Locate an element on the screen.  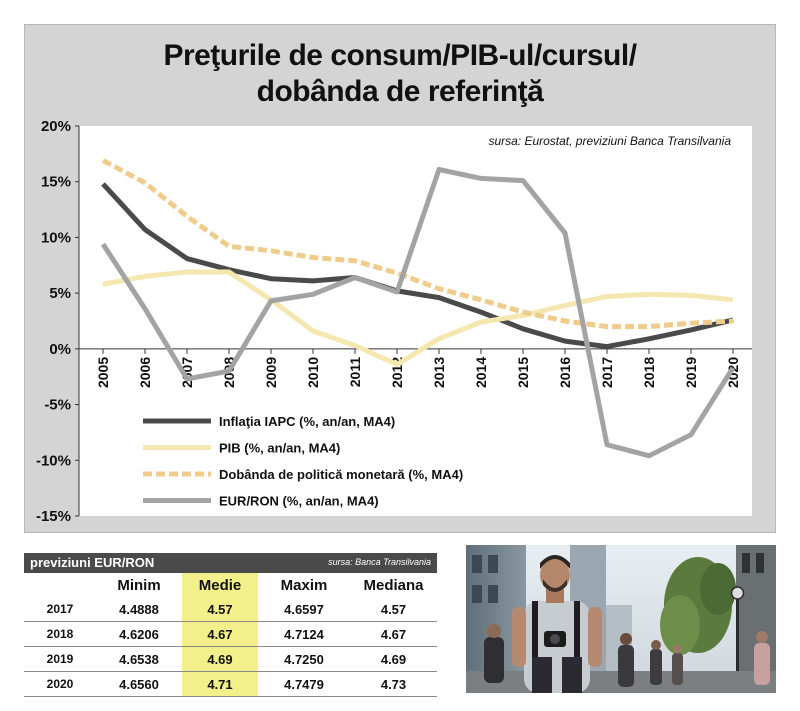
x-tick-label: 2019 is located at coordinates (691, 372).